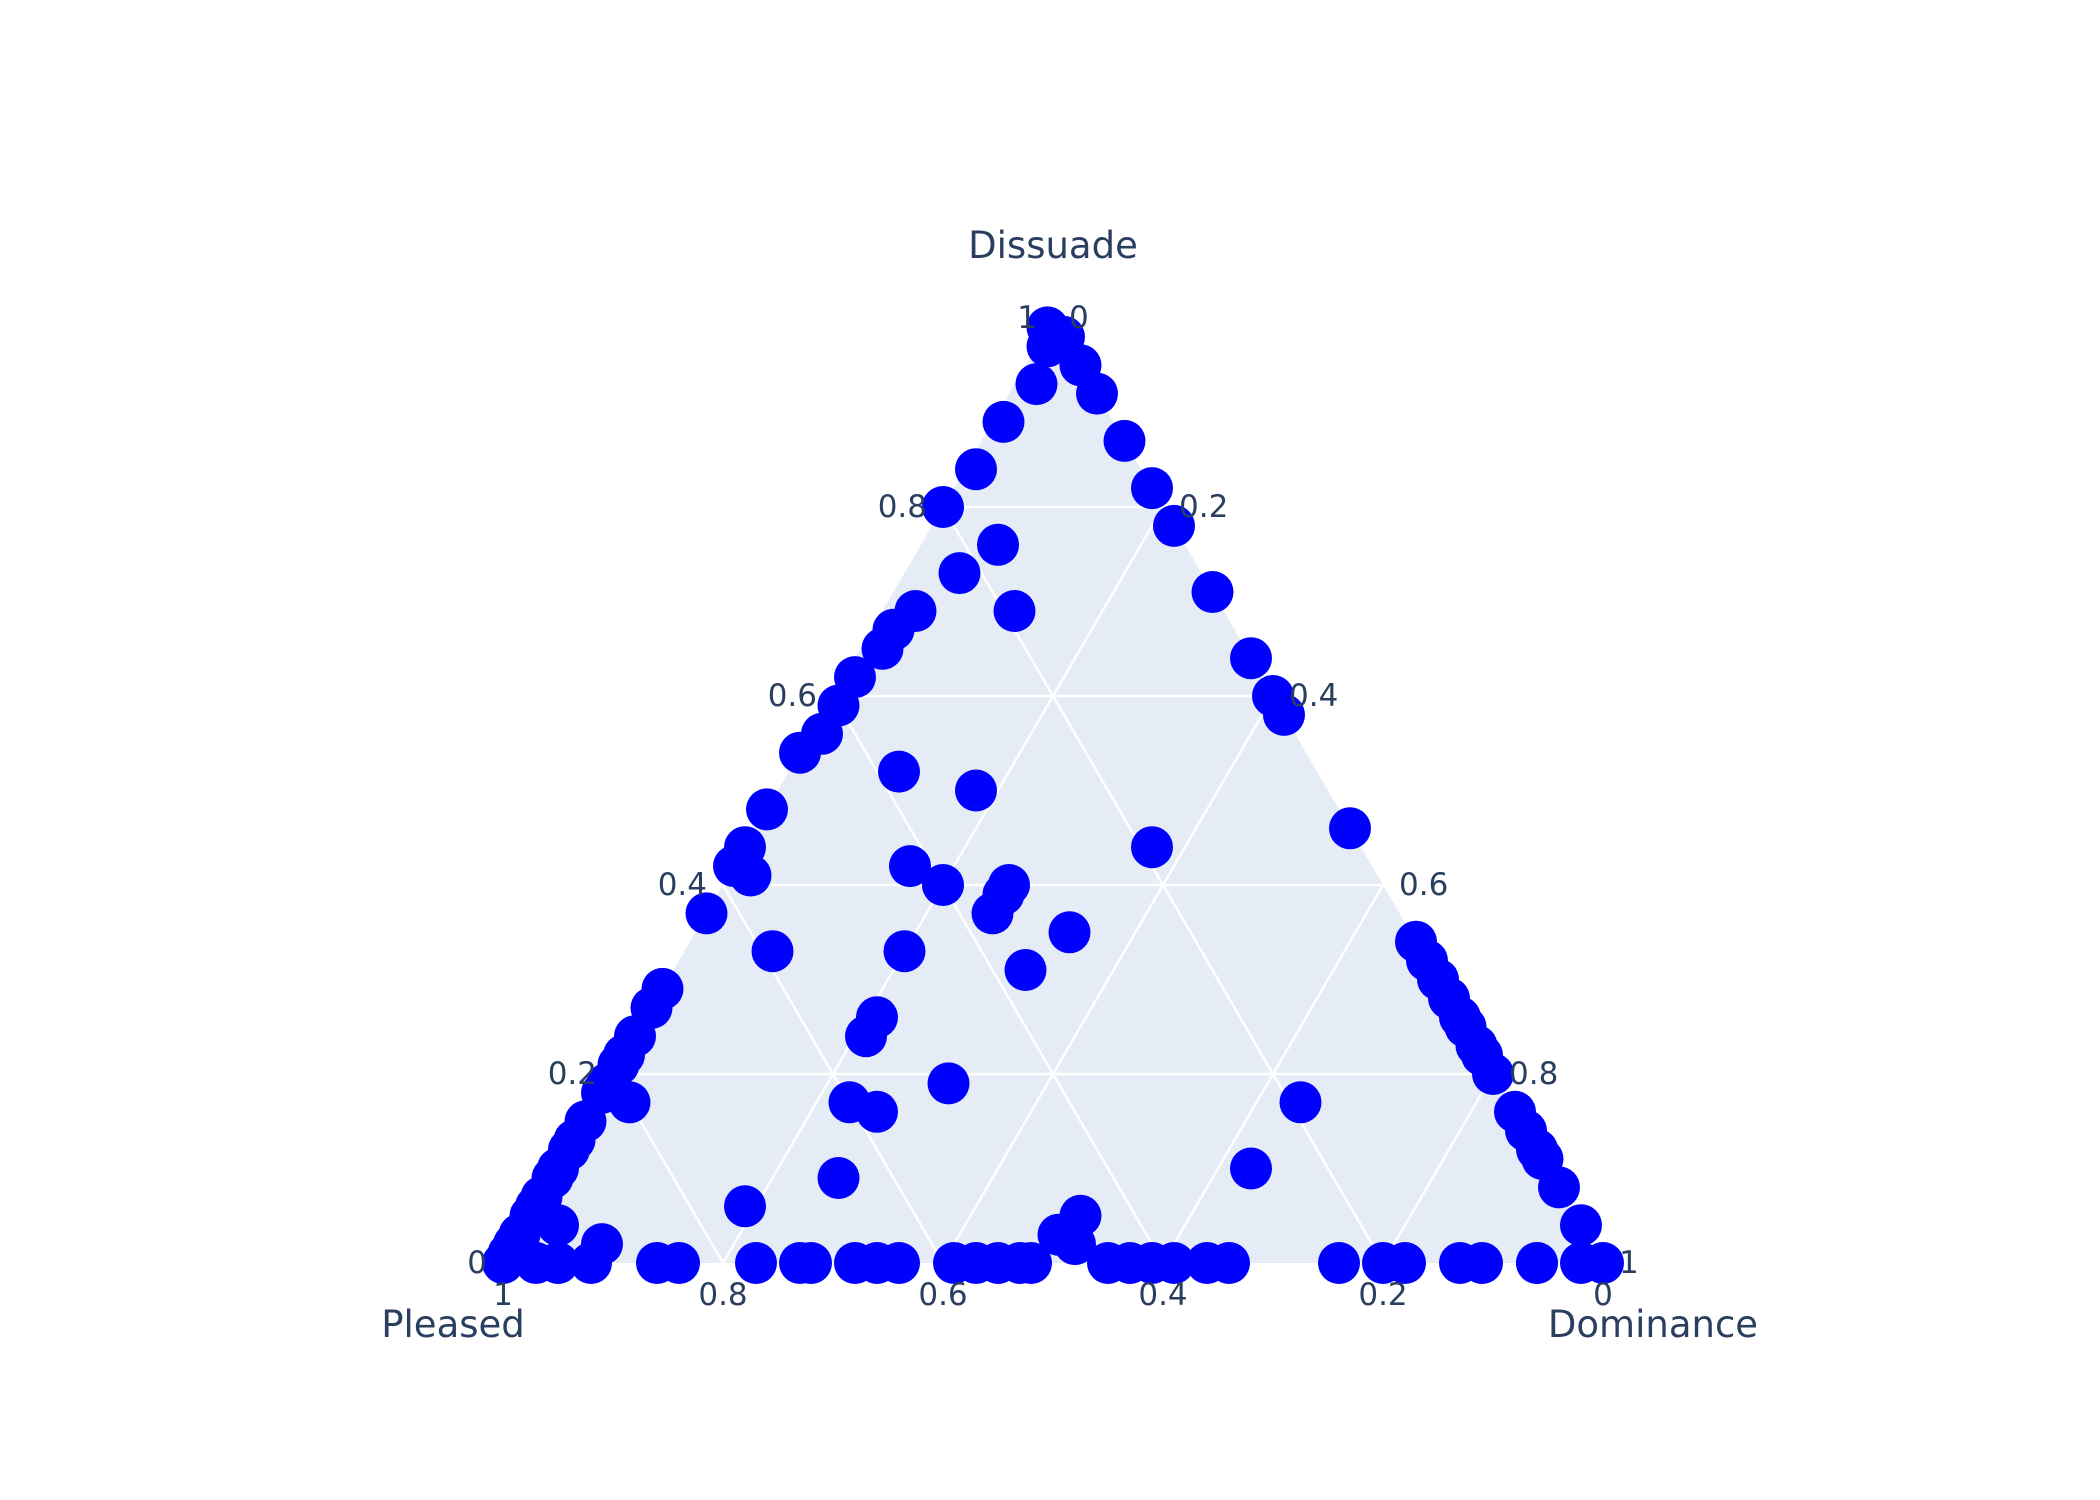 The image size is (2100, 1500). I want to click on tick-label-pleased: 1, so click(503, 1295).